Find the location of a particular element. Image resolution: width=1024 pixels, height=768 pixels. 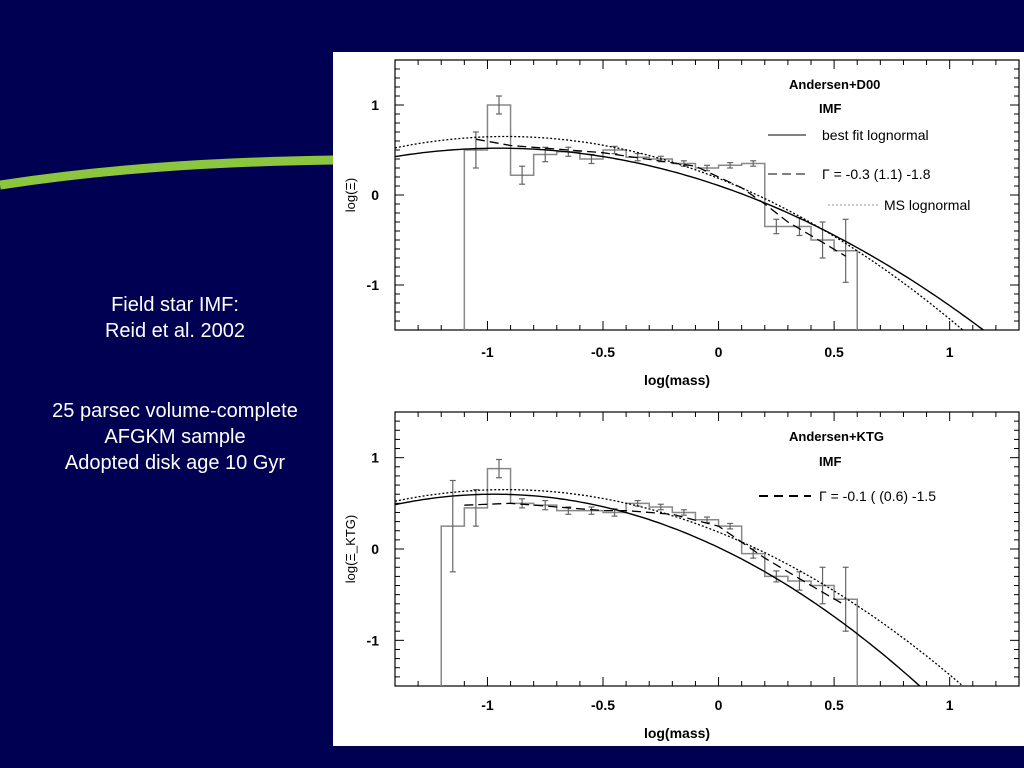

chart1-ytick-label: 1 is located at coordinates (375, 105).